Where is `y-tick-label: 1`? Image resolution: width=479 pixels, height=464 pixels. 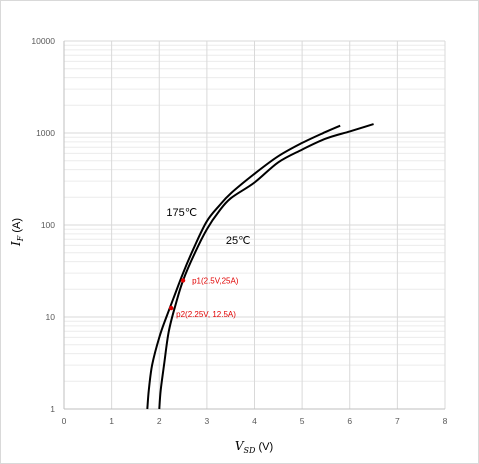
y-tick-label: 1 is located at coordinates (52, 409).